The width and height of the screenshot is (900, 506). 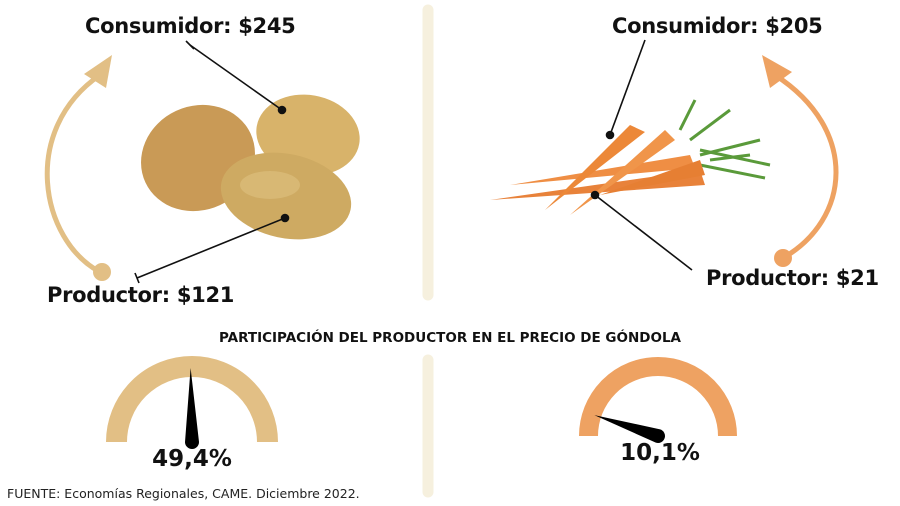 I want to click on potato-icon, so click(x=250, y=167).